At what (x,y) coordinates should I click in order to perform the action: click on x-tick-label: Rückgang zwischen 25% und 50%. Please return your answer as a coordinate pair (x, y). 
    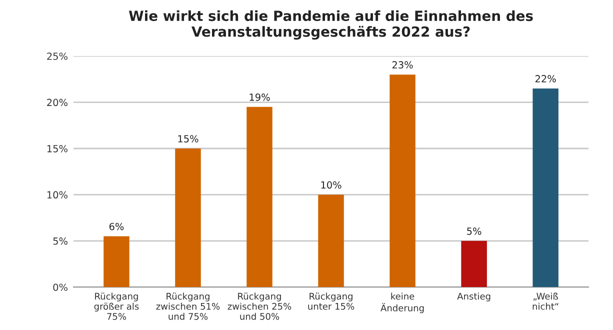
    Looking at the image, I should click on (260, 306).